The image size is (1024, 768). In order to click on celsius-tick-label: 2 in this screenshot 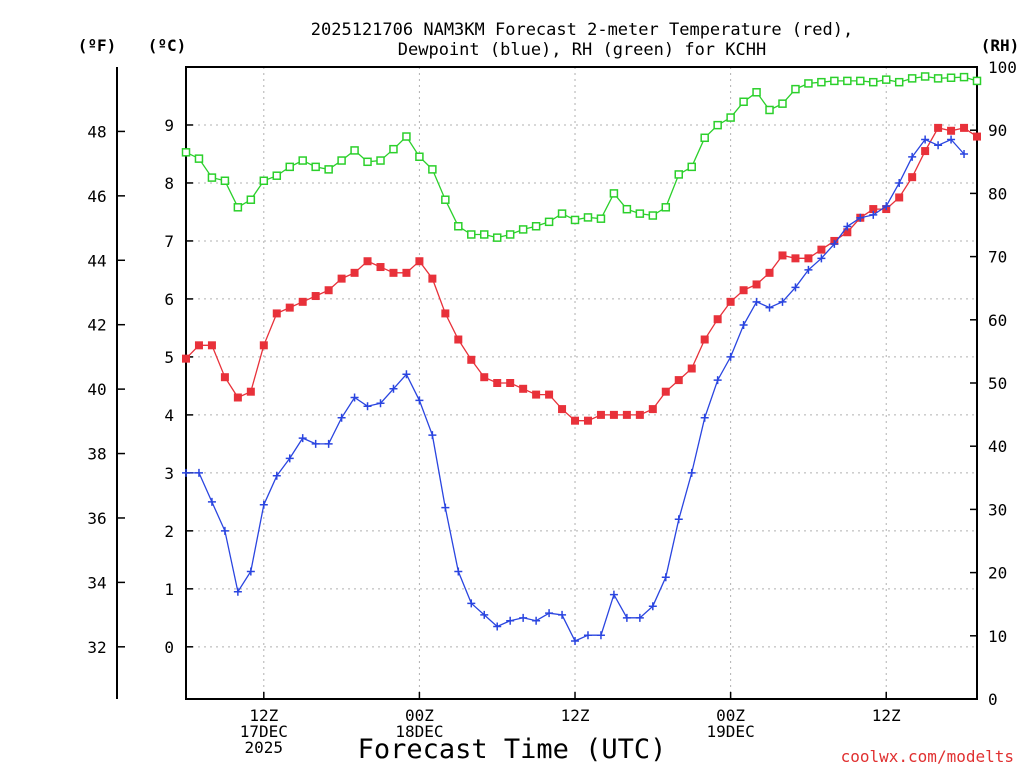, I will do `click(169, 531)`.